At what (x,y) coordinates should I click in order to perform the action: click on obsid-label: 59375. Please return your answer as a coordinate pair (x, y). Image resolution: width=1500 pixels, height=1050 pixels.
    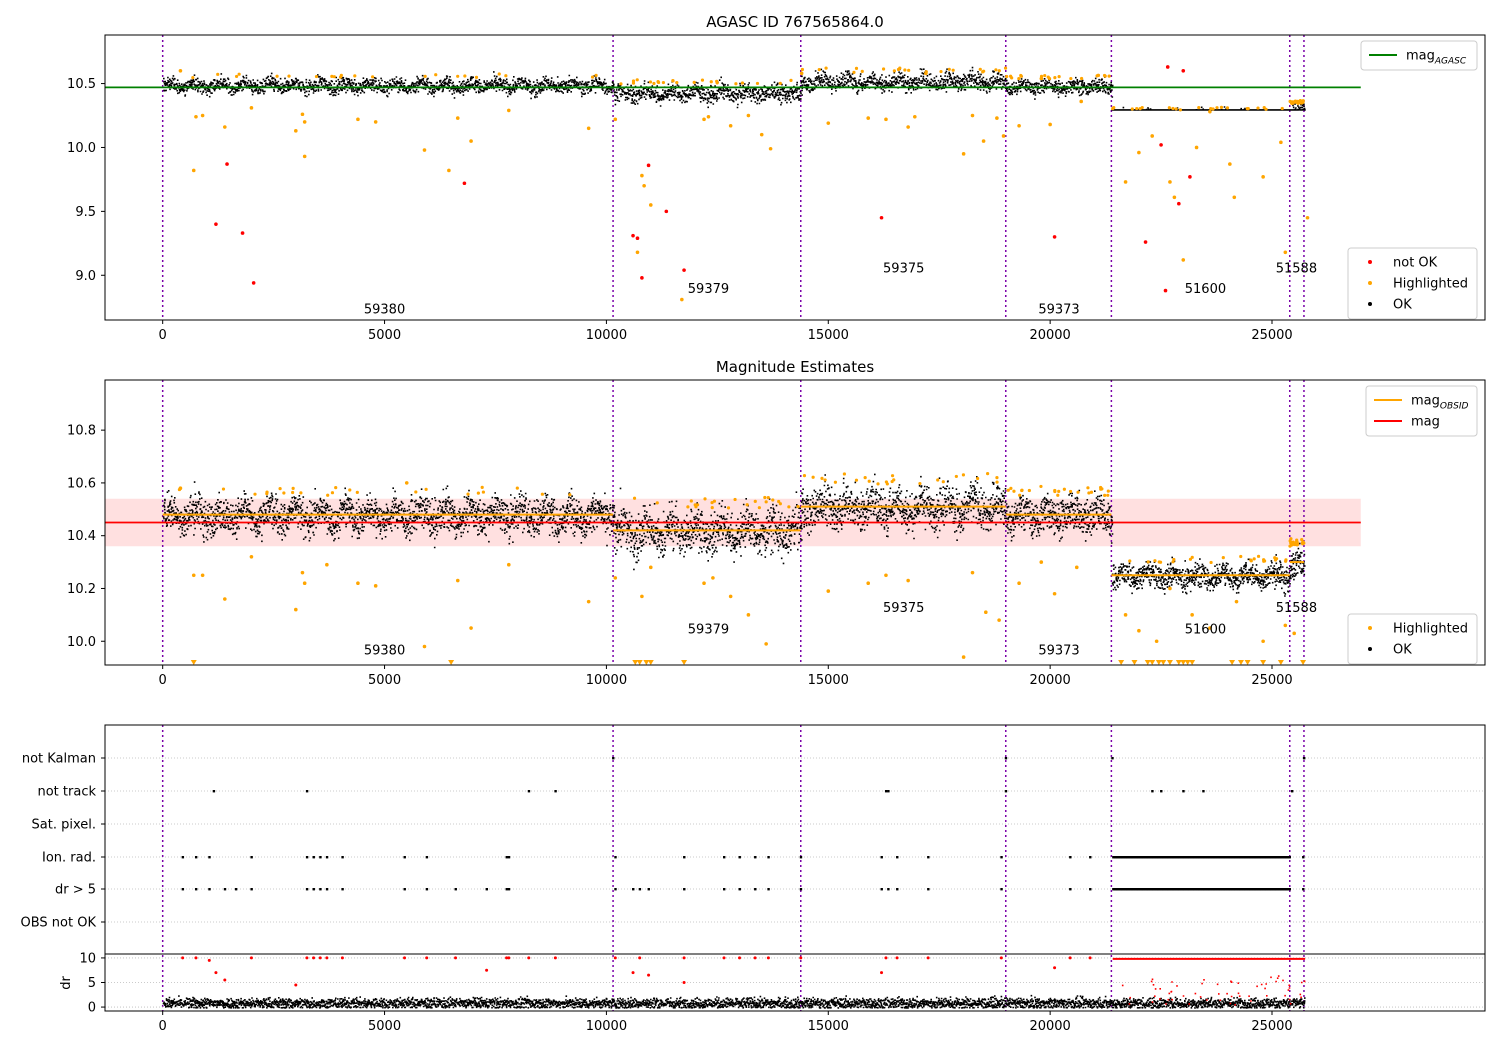
    Looking at the image, I should click on (903, 608).